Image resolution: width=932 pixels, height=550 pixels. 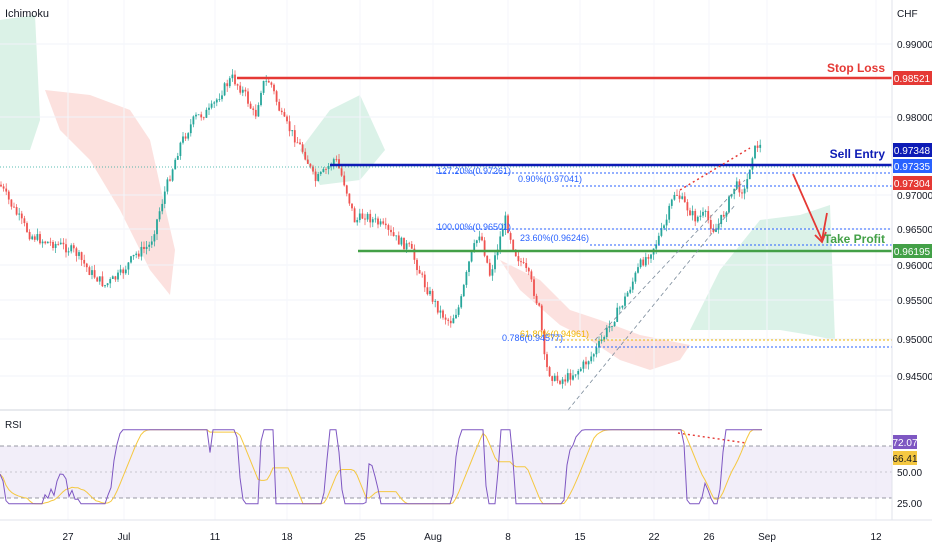 I want to click on rsi-level-50: 50.00, so click(x=909, y=473).